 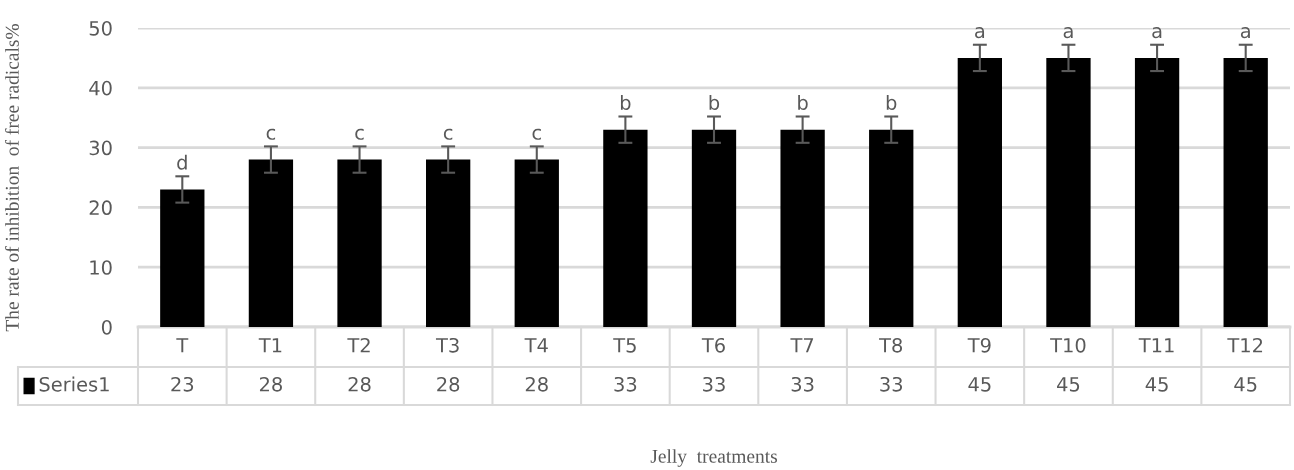 I want to click on x-tick-label: T4, so click(x=536, y=345).